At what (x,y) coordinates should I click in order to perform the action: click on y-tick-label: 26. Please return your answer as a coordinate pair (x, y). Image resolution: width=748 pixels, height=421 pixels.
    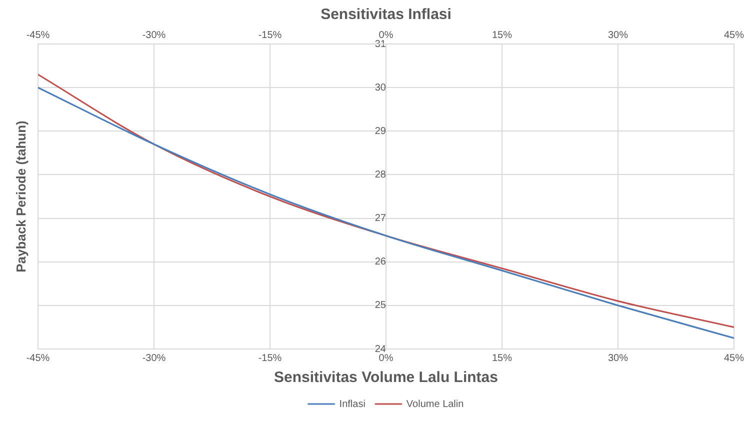
    Looking at the image, I should click on (380, 262).